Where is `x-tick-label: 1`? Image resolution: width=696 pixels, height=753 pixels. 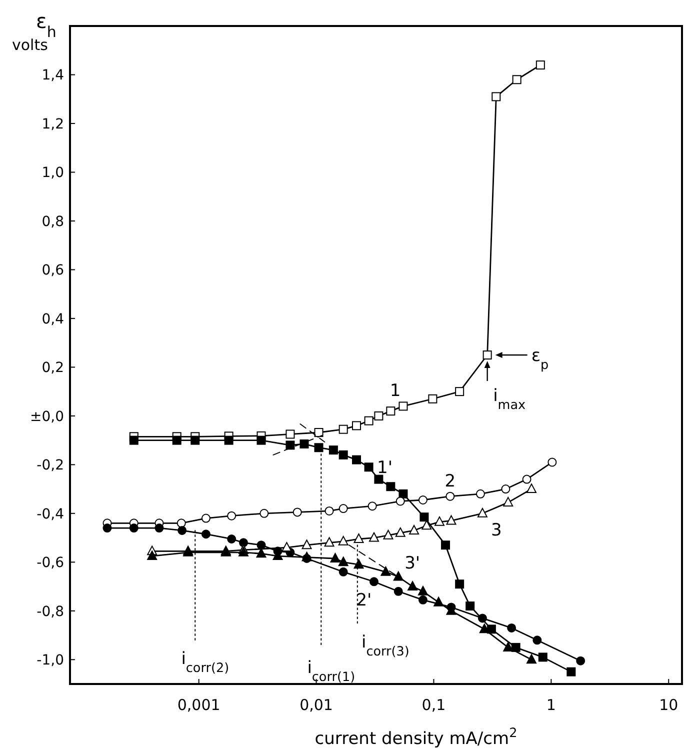 x-tick-label: 1 is located at coordinates (551, 705).